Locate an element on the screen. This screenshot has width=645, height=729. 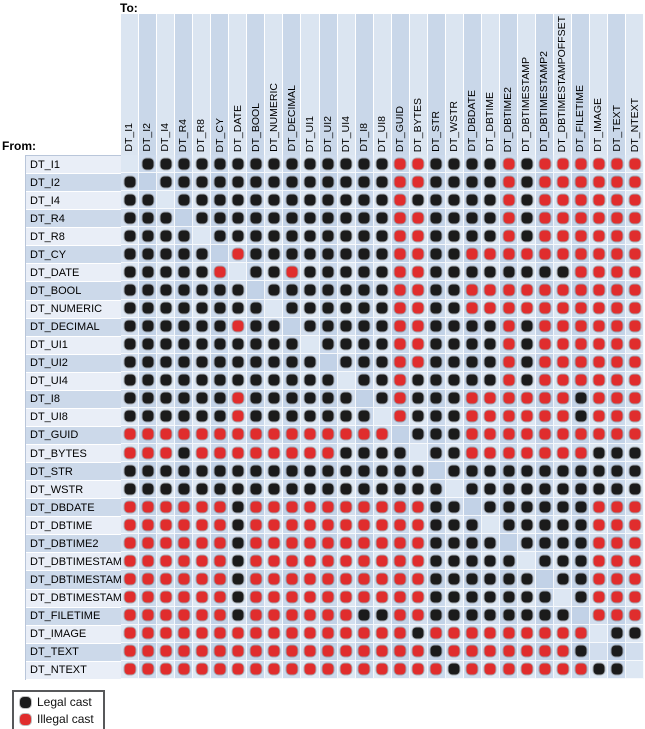
matrix-cell-dt_ntext-to-dt_dbtime is located at coordinates (490, 669).